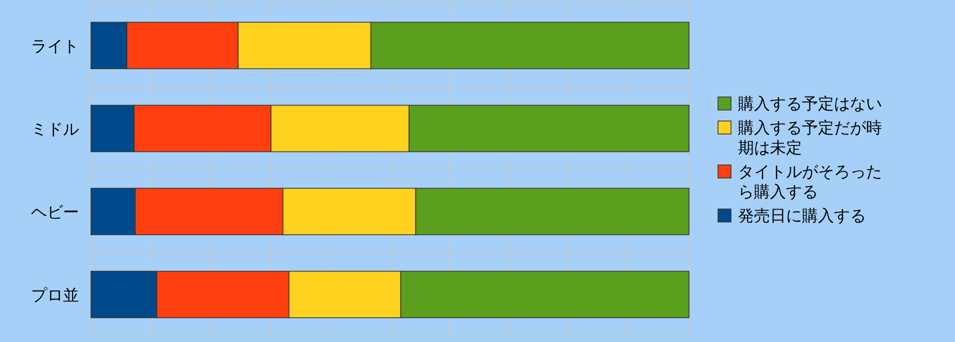 The height and width of the screenshot is (342, 955). What do you see at coordinates (810, 182) in the screenshot?
I see `legend-label: タイトルがそろったら購入する` at bounding box center [810, 182].